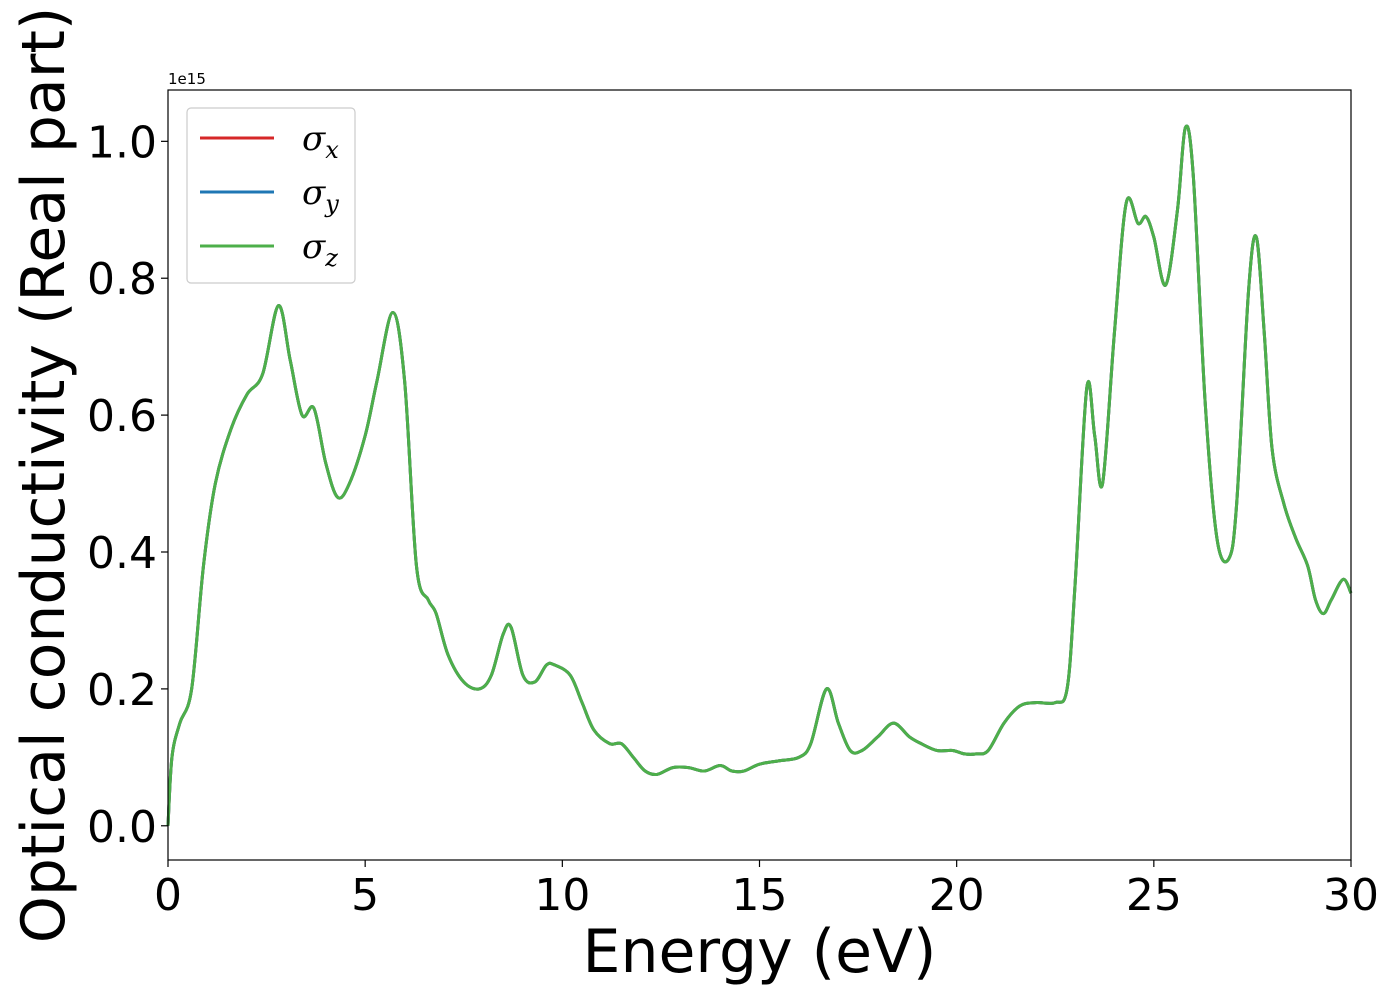 This screenshot has width=1400, height=1000. What do you see at coordinates (122, 553) in the screenshot?
I see `y-tick-label: 0.4` at bounding box center [122, 553].